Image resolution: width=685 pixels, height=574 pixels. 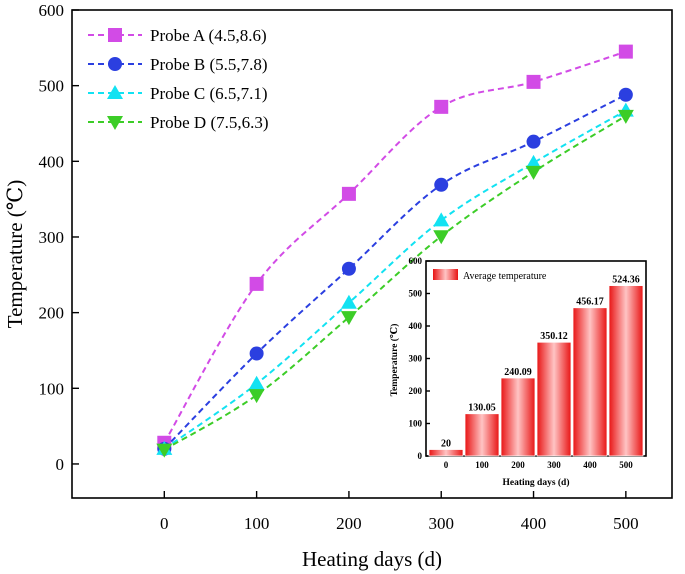 I want to click on legend-probe-b-marker, so click(x=115, y=64).